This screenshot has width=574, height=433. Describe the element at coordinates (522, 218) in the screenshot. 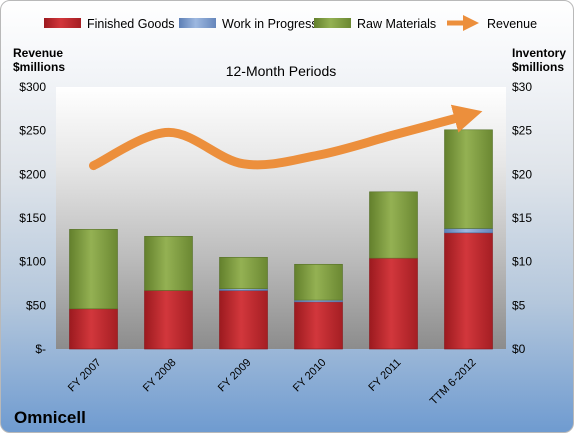

I see `right-tick-label: $15` at that location.